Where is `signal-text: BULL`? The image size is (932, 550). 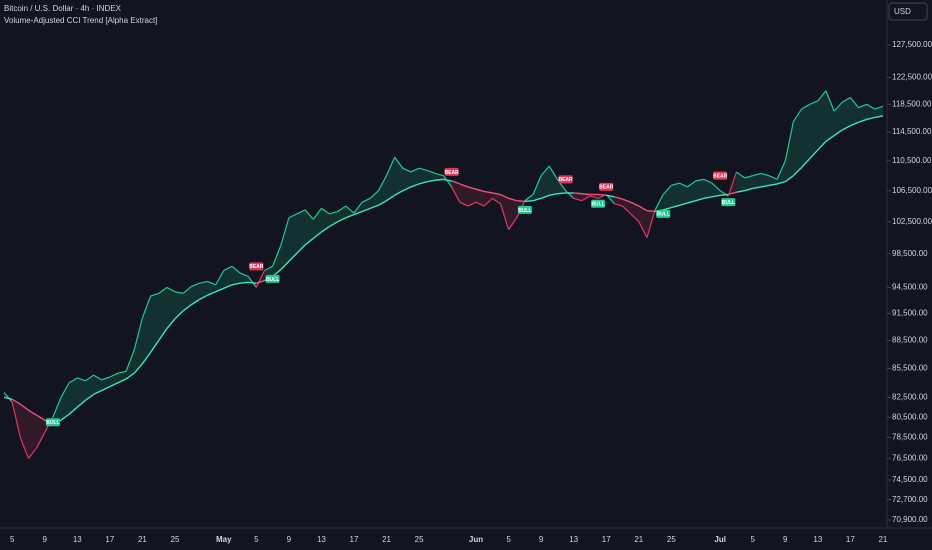 signal-text: BULL is located at coordinates (524, 211).